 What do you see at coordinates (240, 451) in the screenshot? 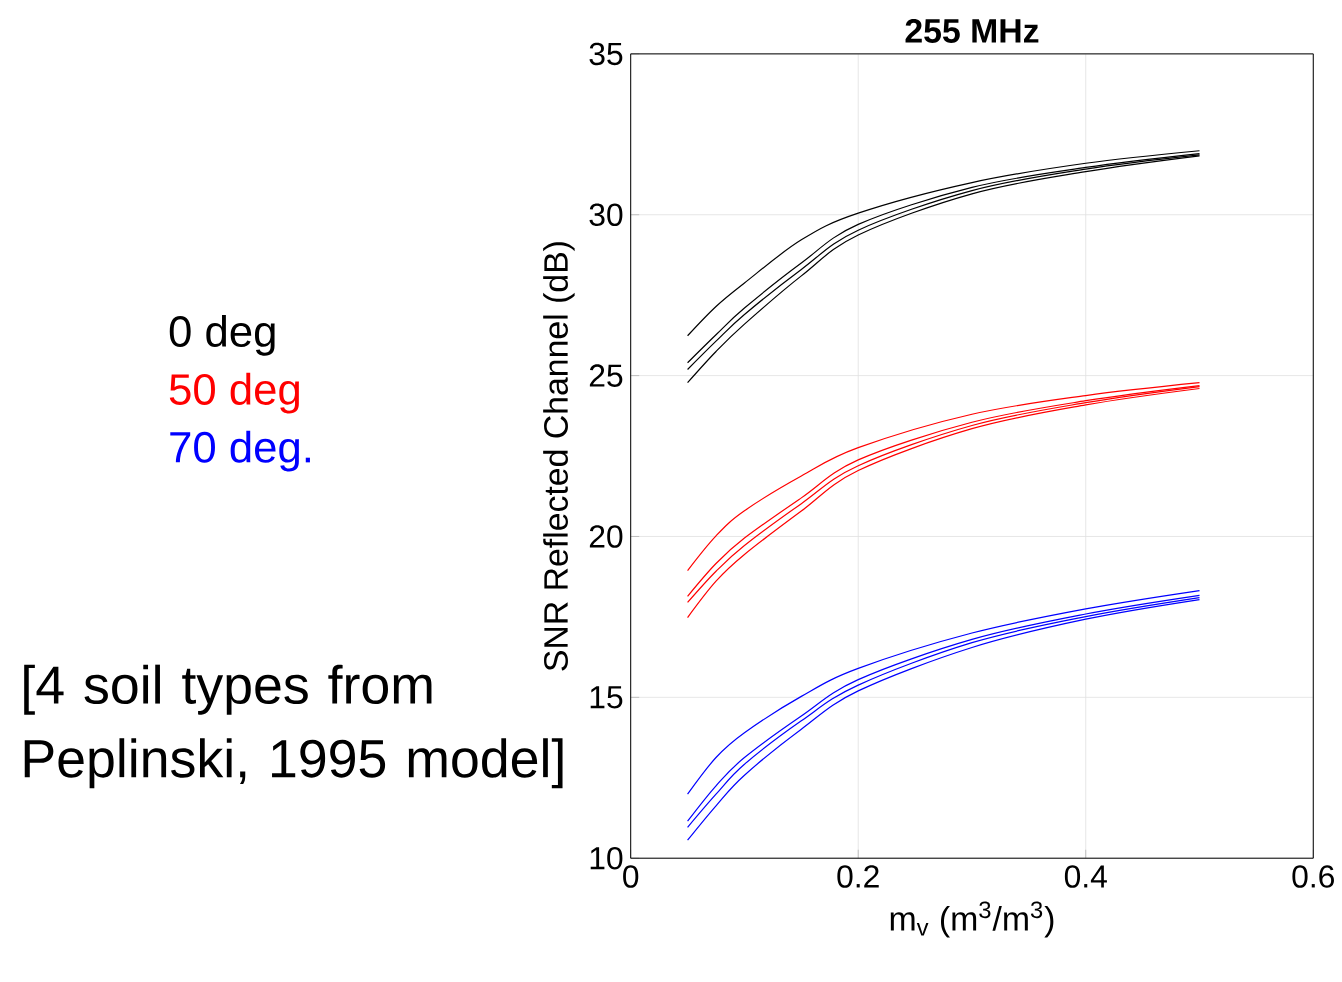
I see `text: 70 deg.` at bounding box center [240, 451].